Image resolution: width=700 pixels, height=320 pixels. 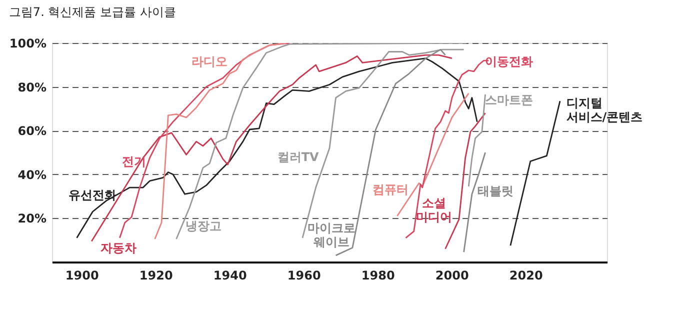 What do you see at coordinates (92, 12) in the screenshot?
I see `chart-title: 그림7. 혁신제품 보급률 사이클` at bounding box center [92, 12].